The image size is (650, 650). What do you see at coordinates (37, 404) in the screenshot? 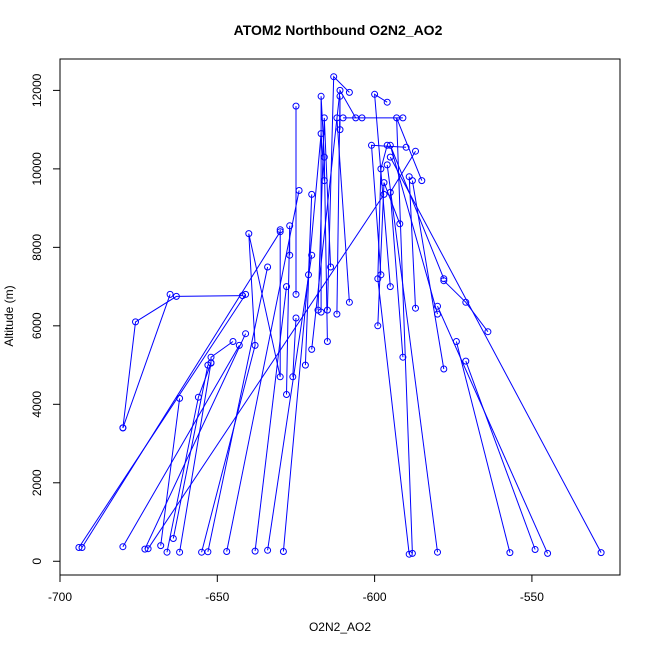
I see `y-tick-label: 4000` at bounding box center [37, 404].